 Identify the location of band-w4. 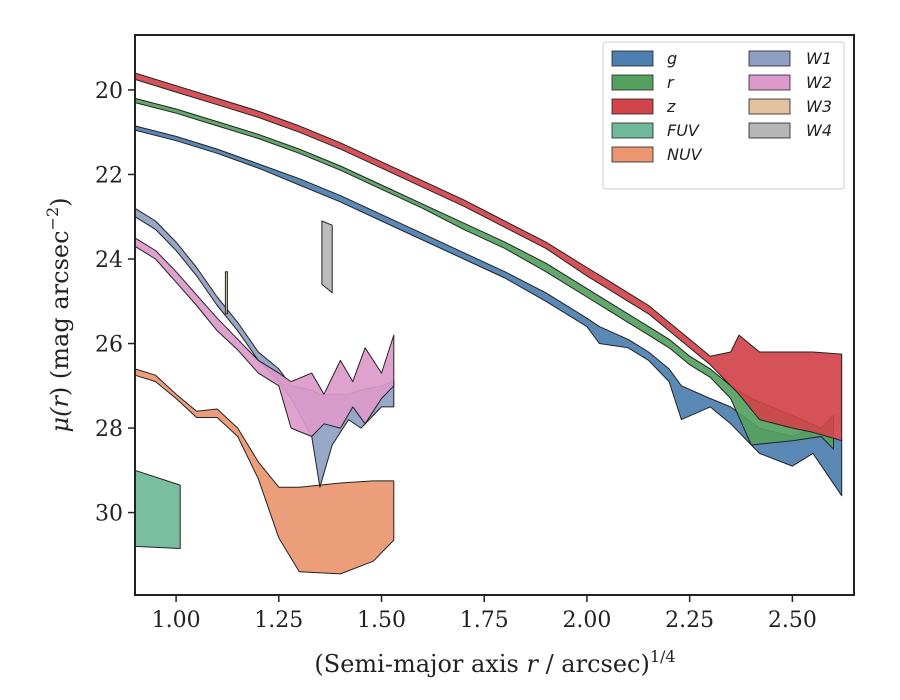
(327, 257).